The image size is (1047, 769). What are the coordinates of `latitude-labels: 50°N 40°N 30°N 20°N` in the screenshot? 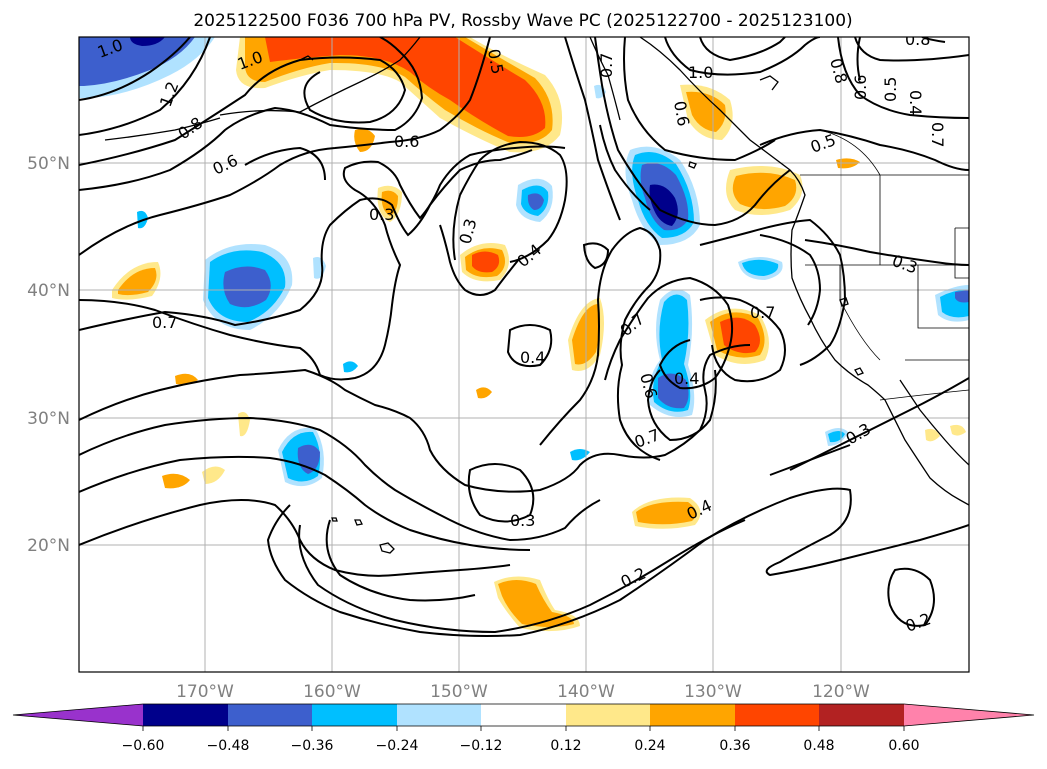 It's located at (48, 355).